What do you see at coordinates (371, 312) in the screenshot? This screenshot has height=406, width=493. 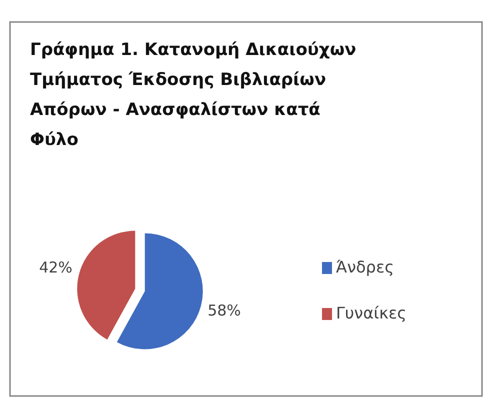 I see `legend-label: Γυναίκες` at bounding box center [371, 312].